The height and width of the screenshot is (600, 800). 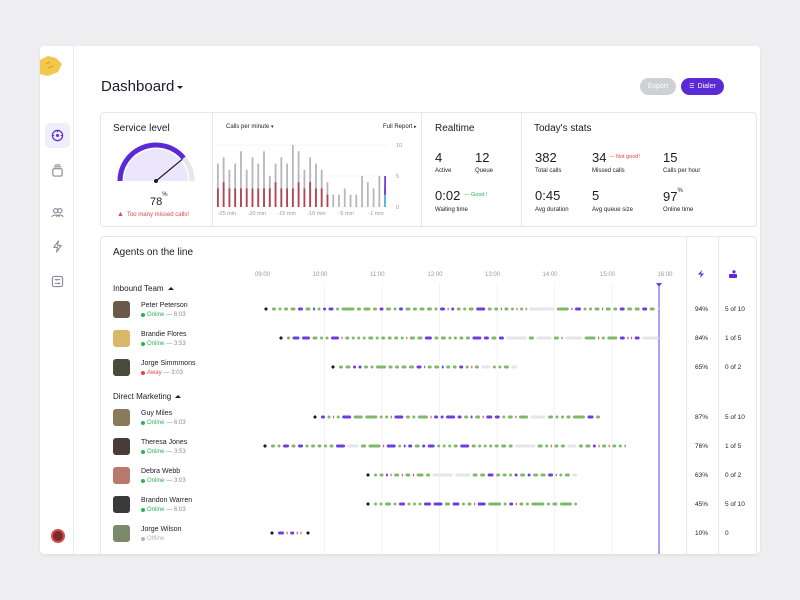 I want to click on user-avatar, so click(x=58, y=536).